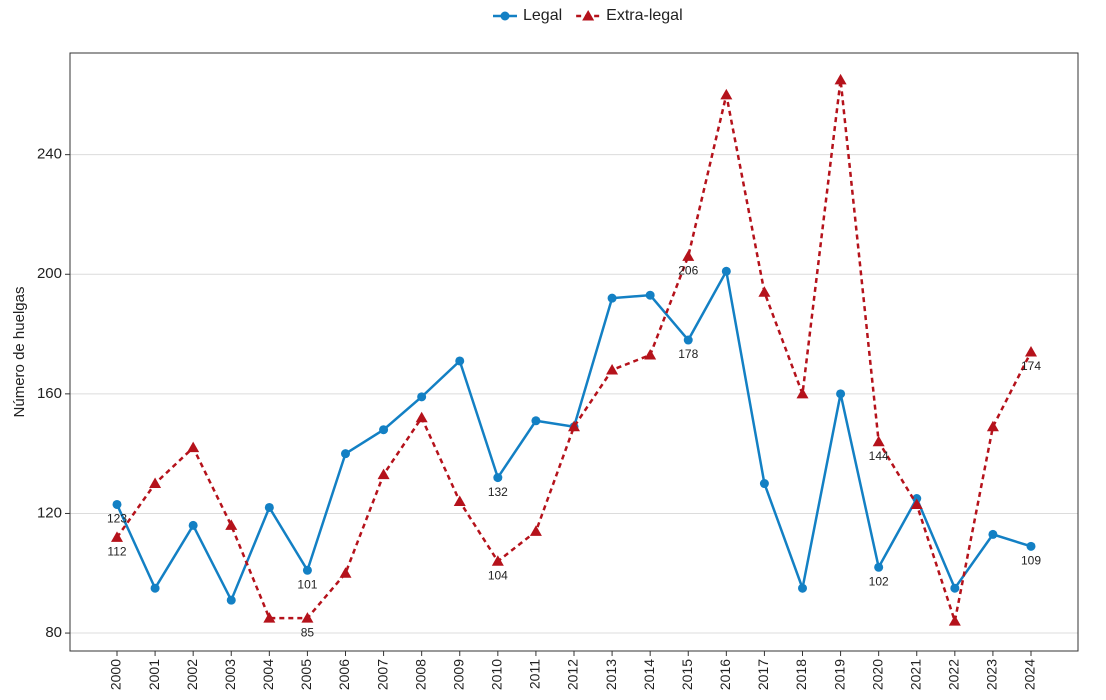  I want to click on data-label: 109, so click(1031, 561).